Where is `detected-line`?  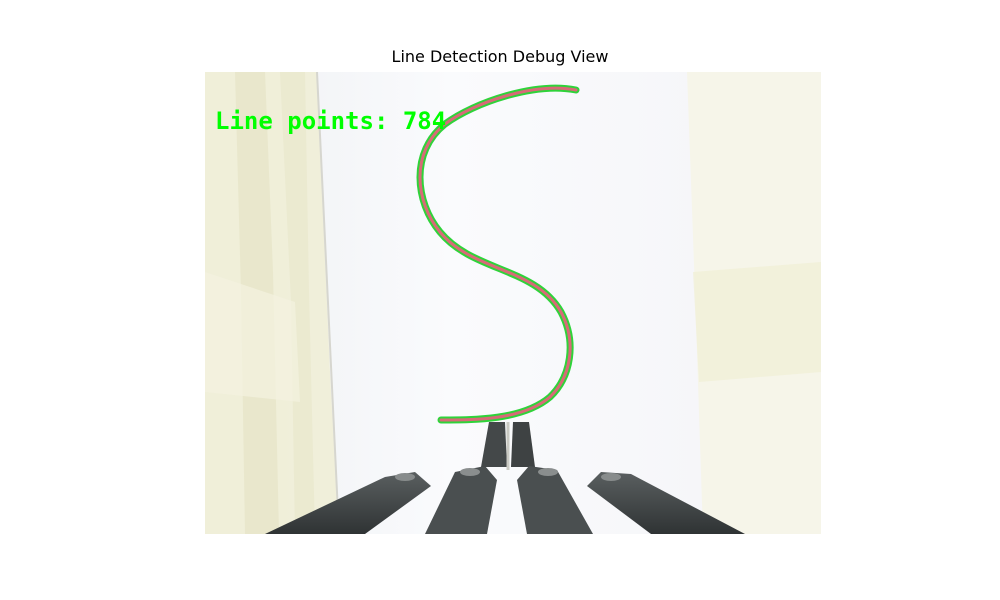 detected-line is located at coordinates (498, 254).